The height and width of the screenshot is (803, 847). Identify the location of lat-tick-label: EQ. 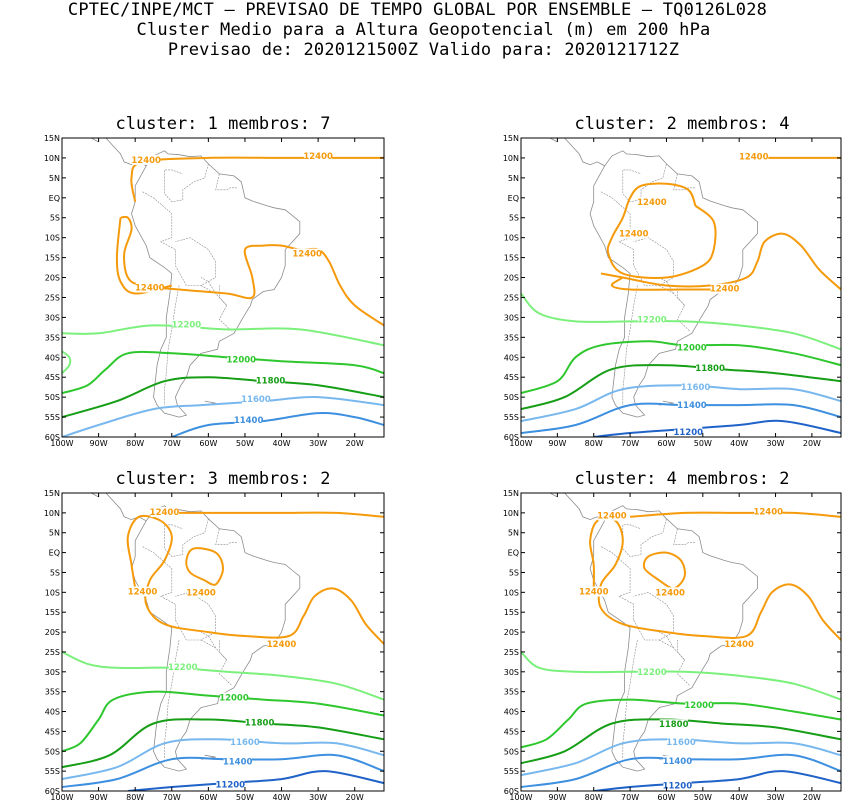
(513, 553).